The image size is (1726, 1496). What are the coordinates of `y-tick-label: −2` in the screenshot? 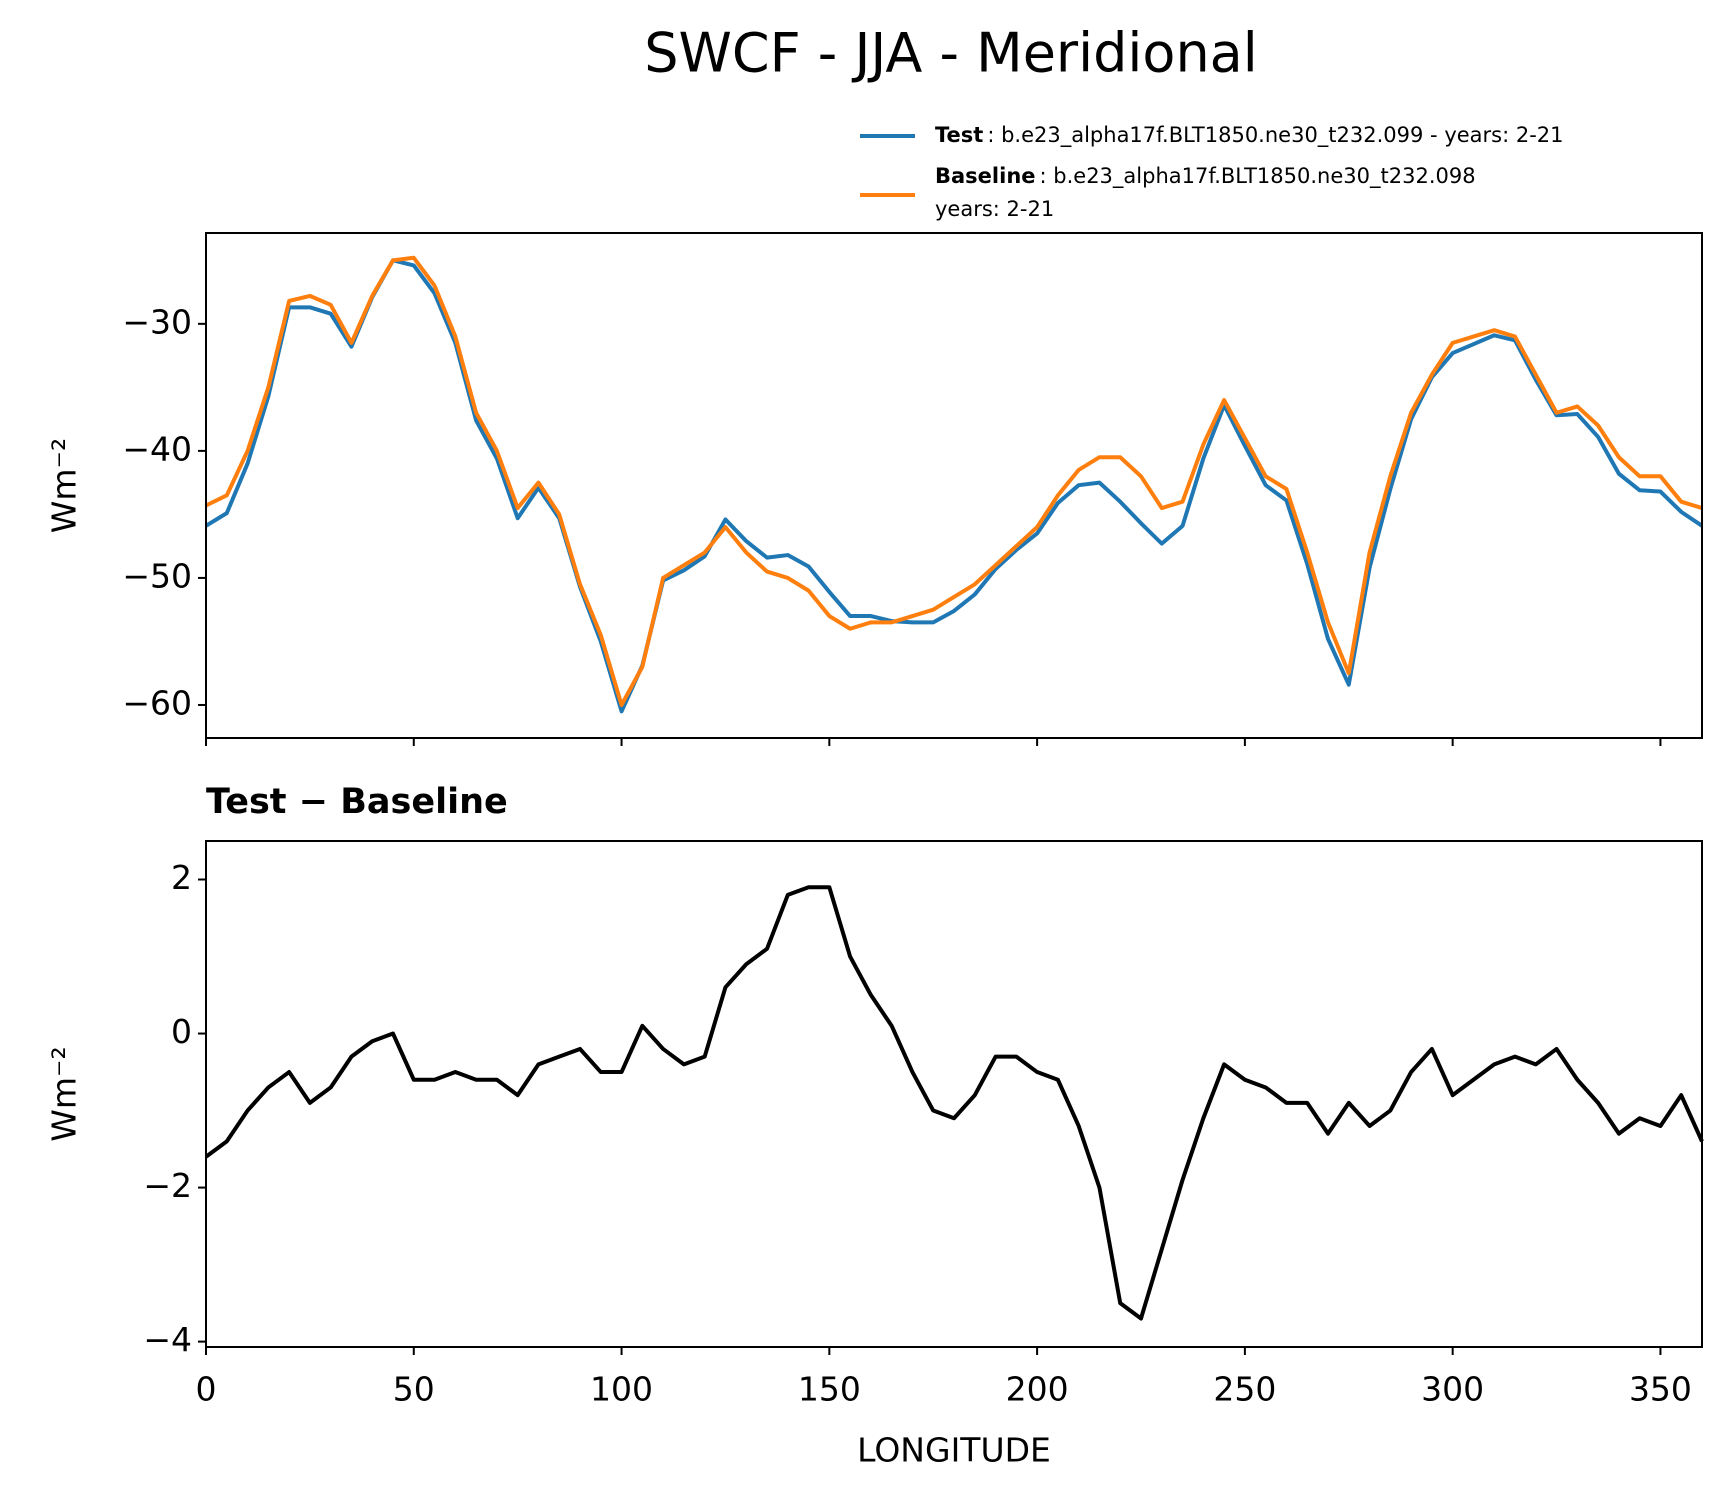 It's located at (167, 1185).